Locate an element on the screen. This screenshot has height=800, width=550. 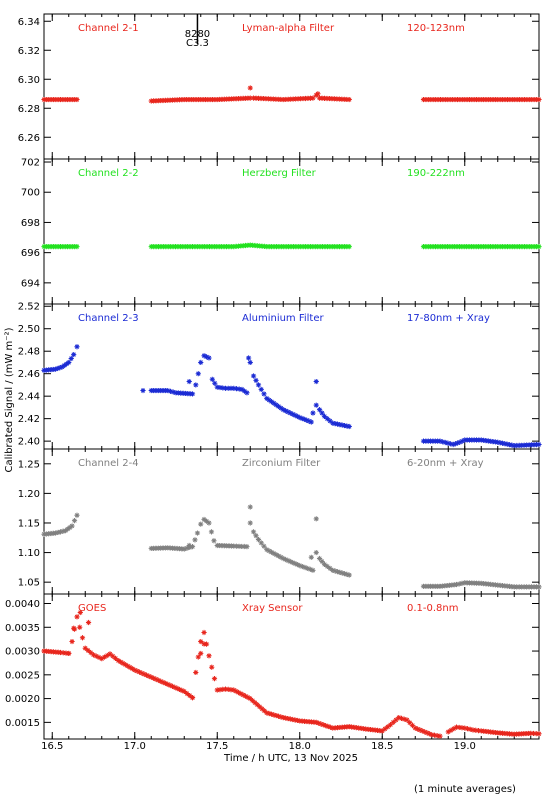
panel-filter-label: Zirconium Filter is located at coordinates (281, 463).